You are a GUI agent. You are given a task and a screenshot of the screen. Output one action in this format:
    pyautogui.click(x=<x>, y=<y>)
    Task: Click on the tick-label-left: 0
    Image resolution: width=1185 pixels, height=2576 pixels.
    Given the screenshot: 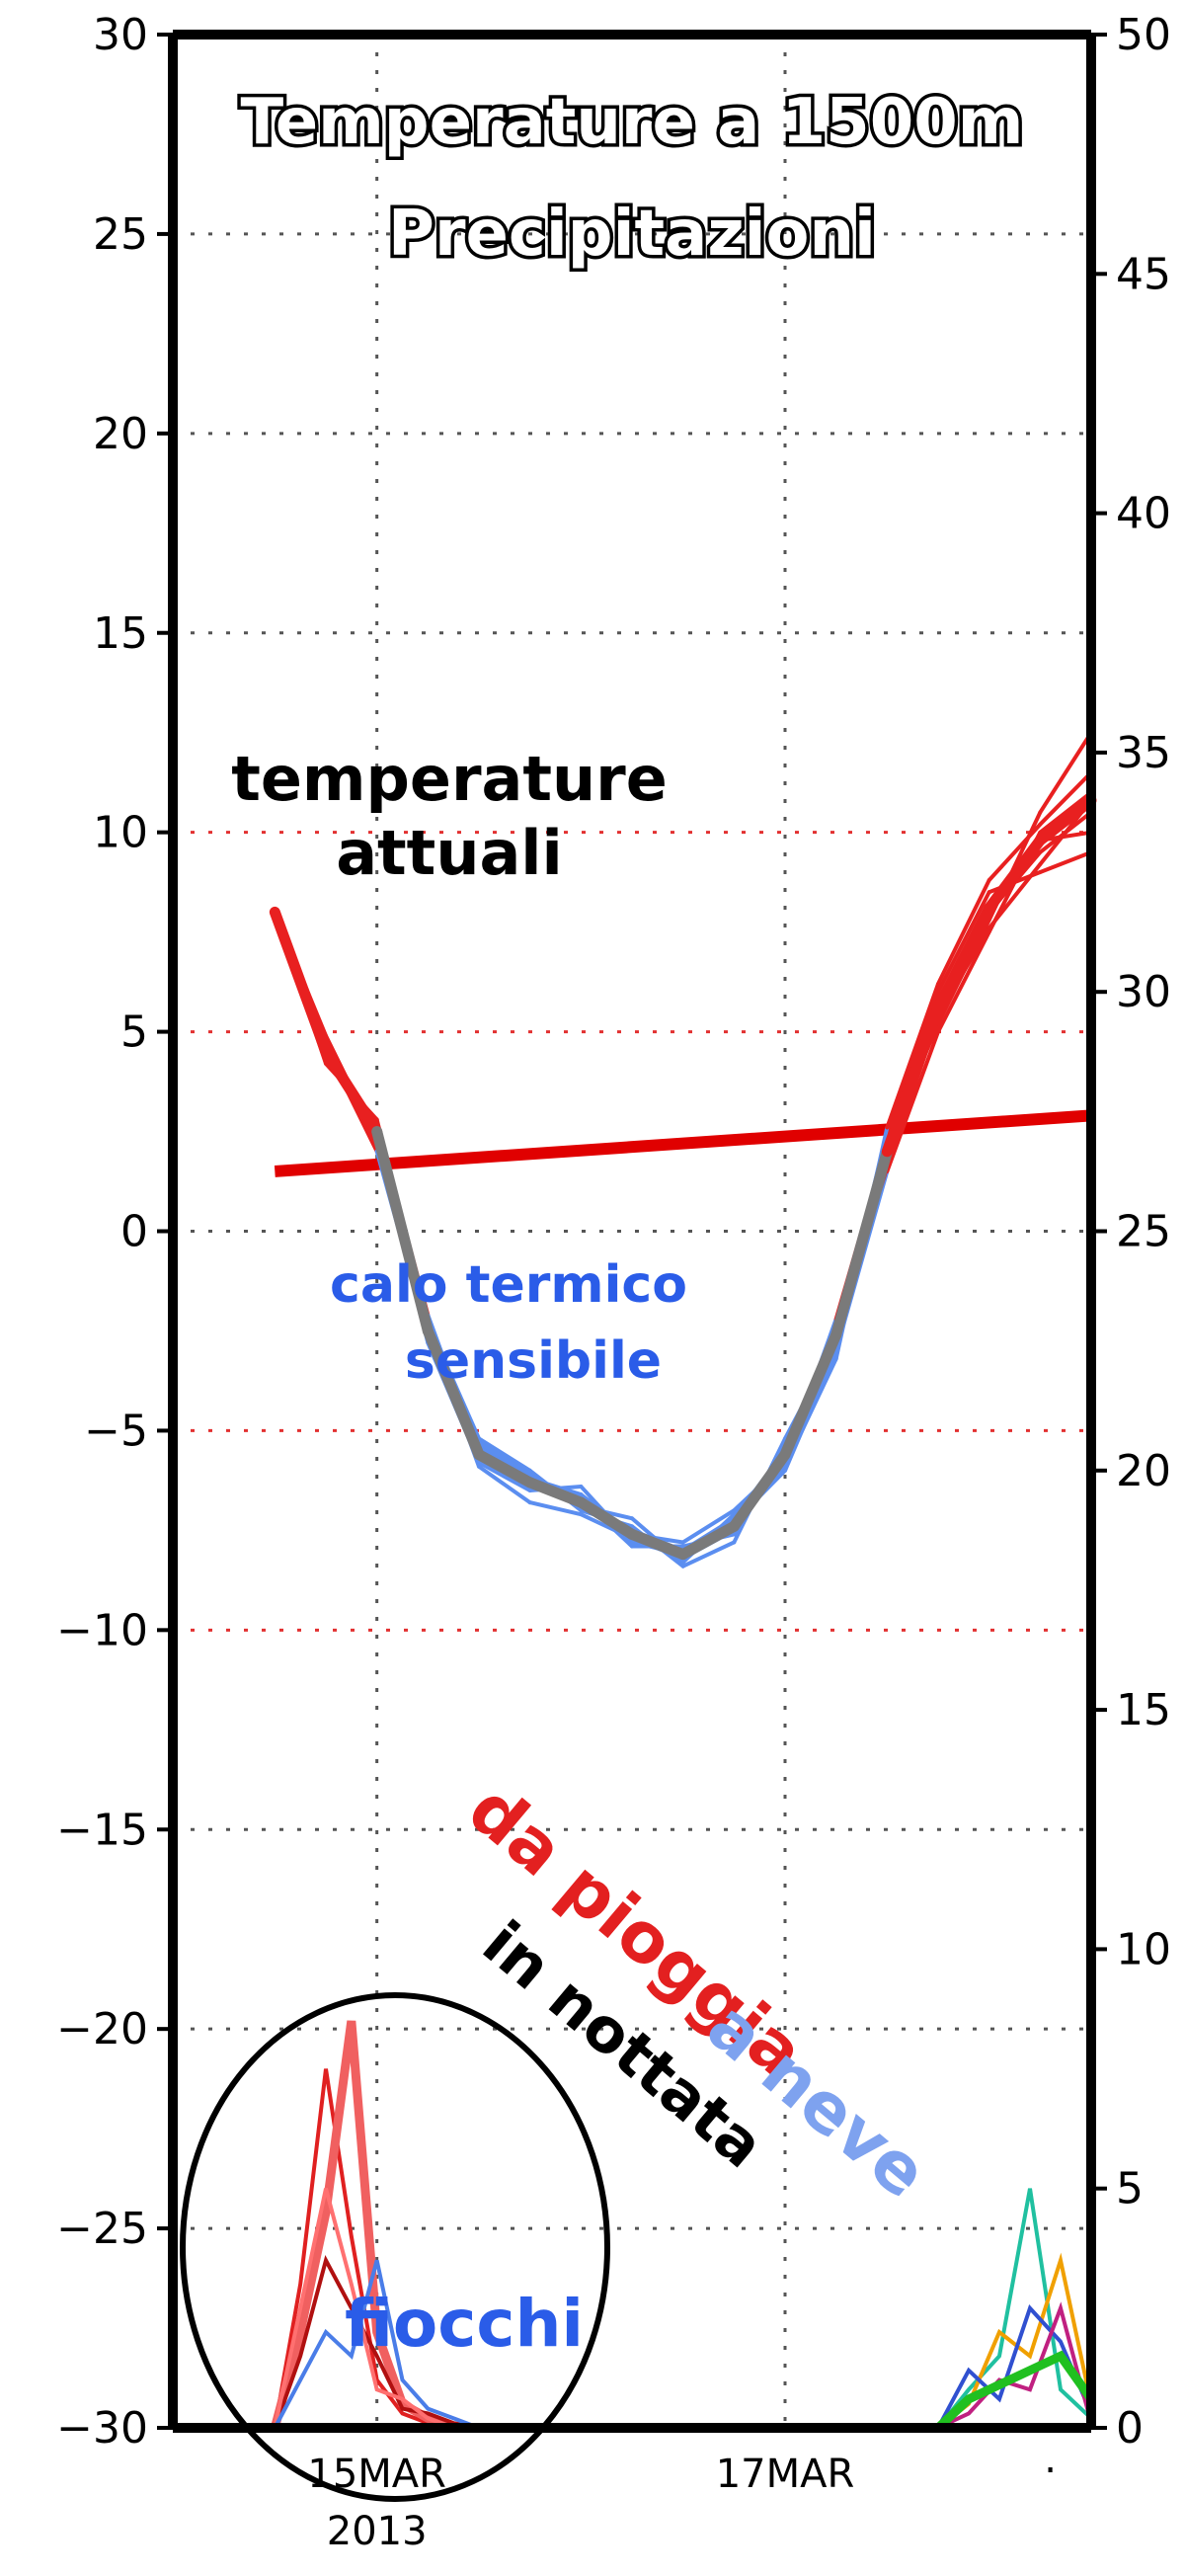 What is the action you would take?
    pyautogui.click(x=134, y=1232)
    